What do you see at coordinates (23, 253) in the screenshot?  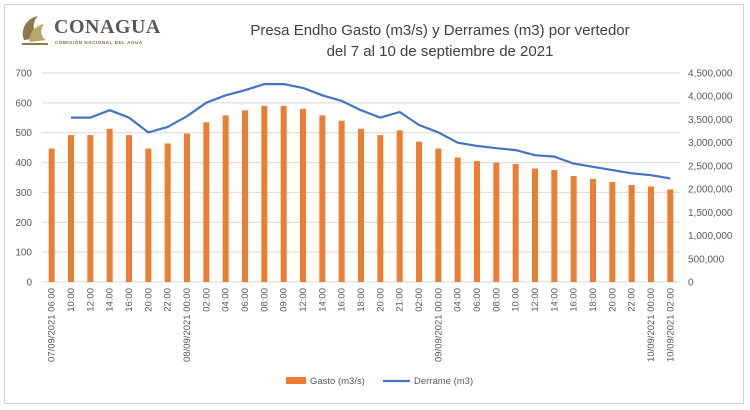 I see `y-left-tick-label: 100` at bounding box center [23, 253].